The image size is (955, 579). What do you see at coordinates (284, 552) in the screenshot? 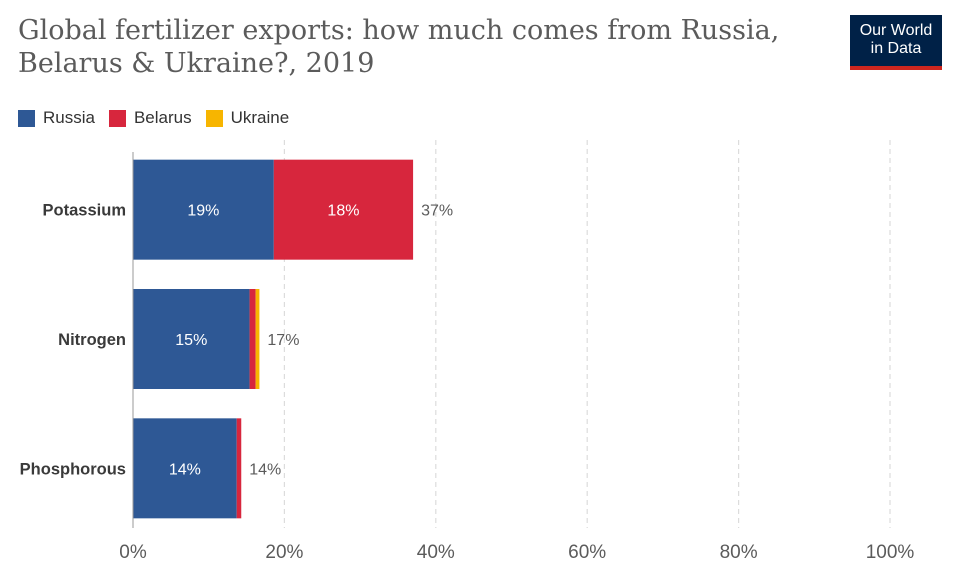
I see `x-tick-label: 20%` at bounding box center [284, 552].